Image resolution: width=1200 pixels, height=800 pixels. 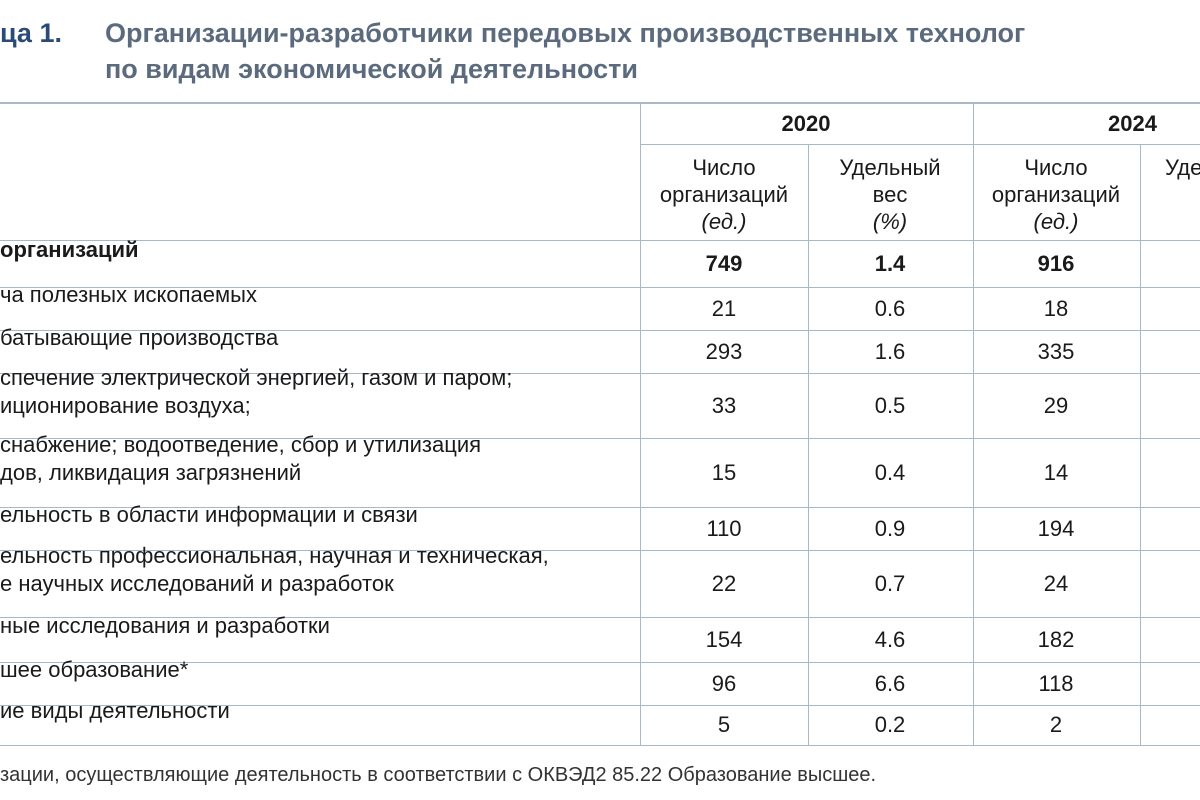 What do you see at coordinates (209, 514) in the screenshot?
I see `row-label: ельность в области информации и связи` at bounding box center [209, 514].